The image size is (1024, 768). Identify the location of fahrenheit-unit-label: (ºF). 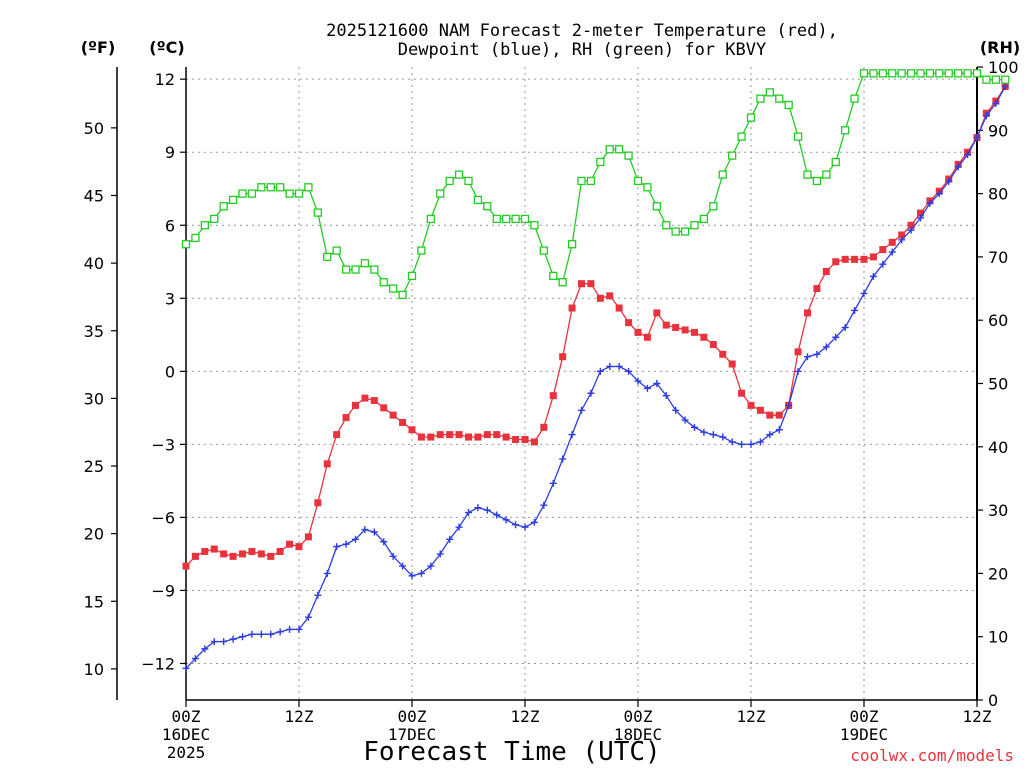
(98, 47).